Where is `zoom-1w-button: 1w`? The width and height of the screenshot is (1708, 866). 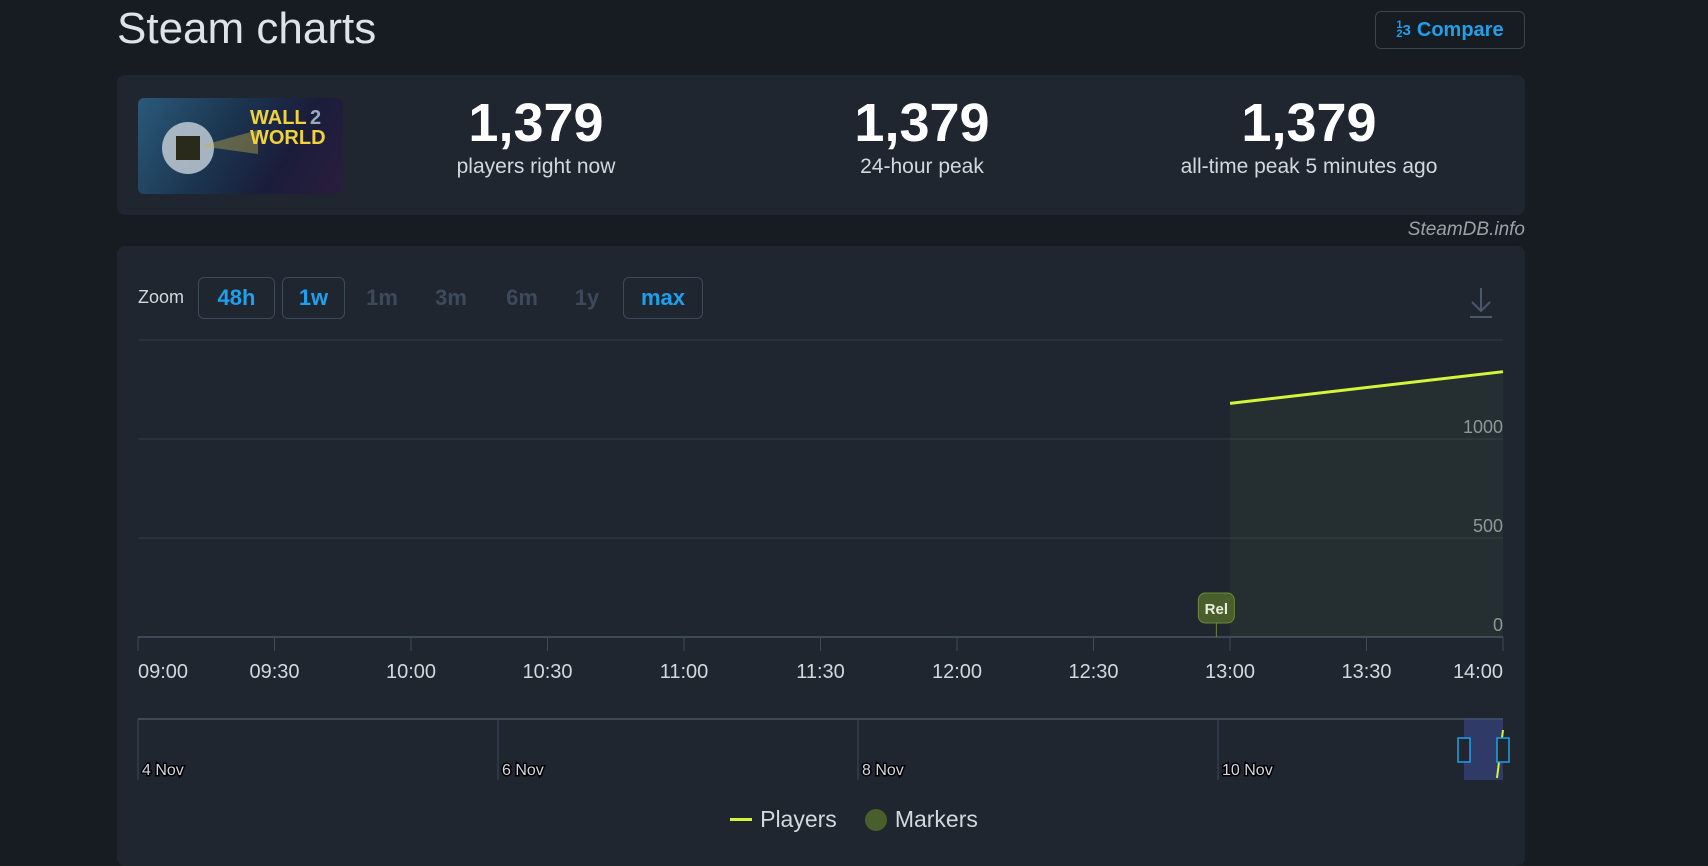 zoom-1w-button: 1w is located at coordinates (313, 298).